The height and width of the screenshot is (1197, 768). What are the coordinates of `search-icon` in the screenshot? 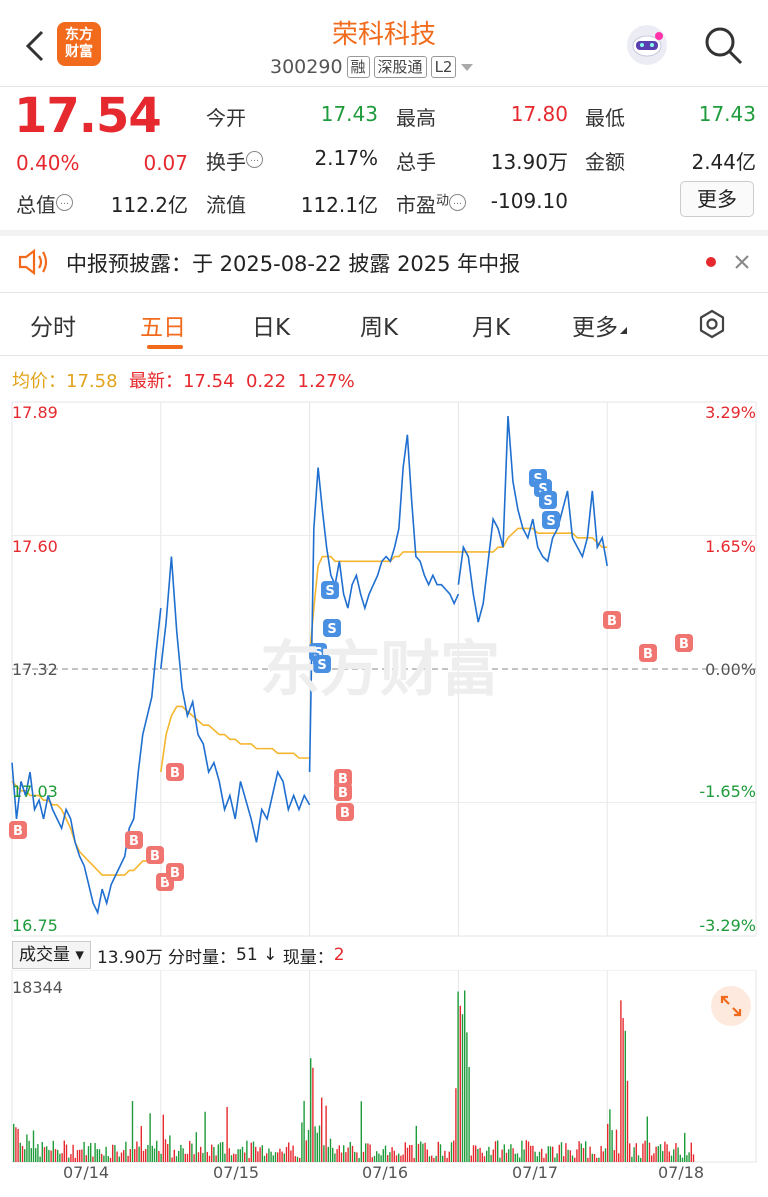 It's located at (723, 45).